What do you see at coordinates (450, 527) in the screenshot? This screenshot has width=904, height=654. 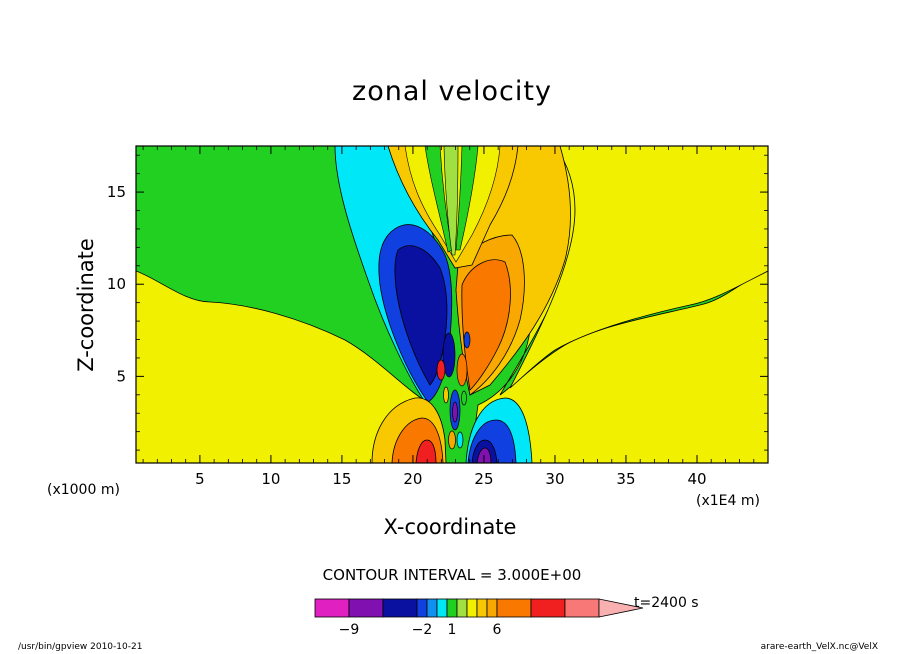 I see `x-axis-label: X-coordinate` at bounding box center [450, 527].